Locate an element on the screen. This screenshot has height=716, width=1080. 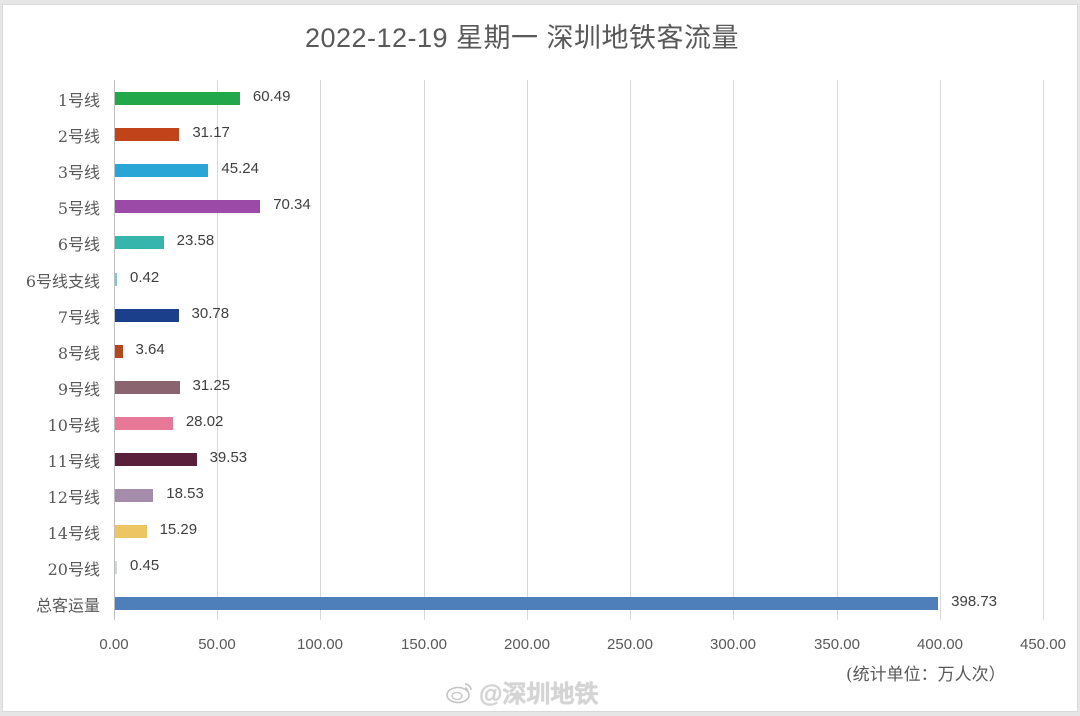
data-label: 31.17 is located at coordinates (211, 133).